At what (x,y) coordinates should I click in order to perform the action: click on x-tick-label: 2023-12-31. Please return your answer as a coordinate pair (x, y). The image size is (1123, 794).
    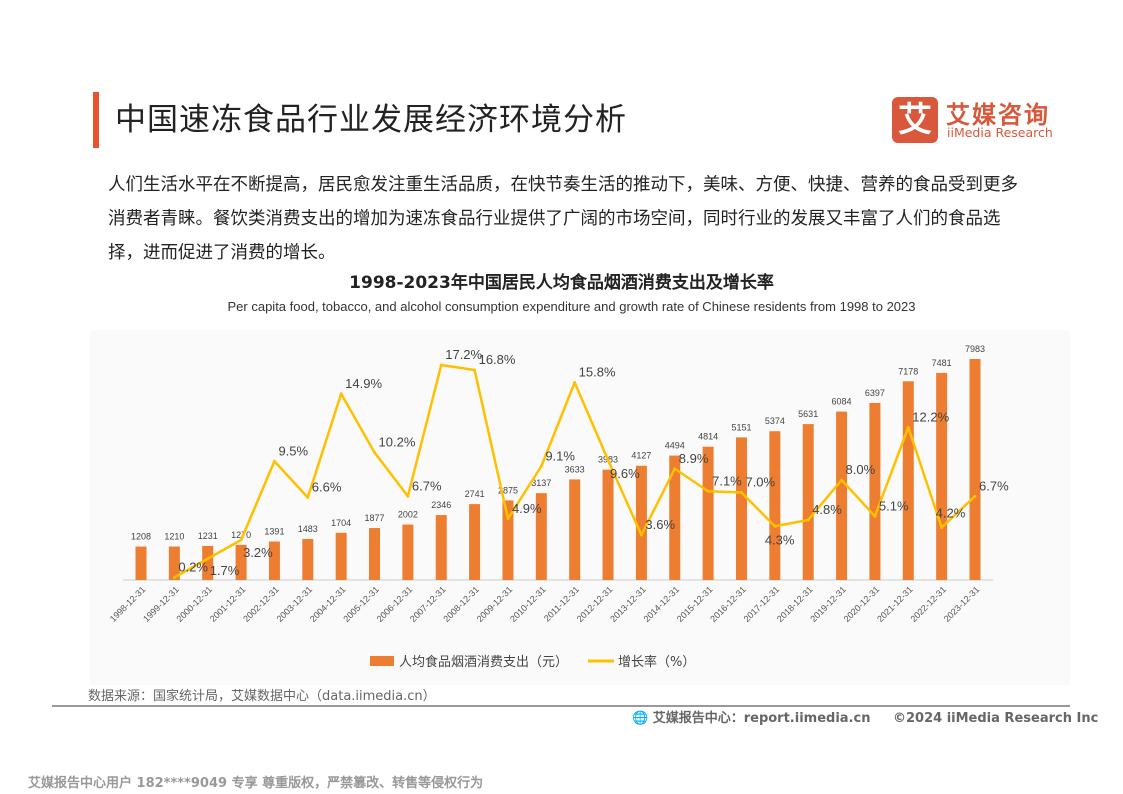
    Looking at the image, I should click on (962, 604).